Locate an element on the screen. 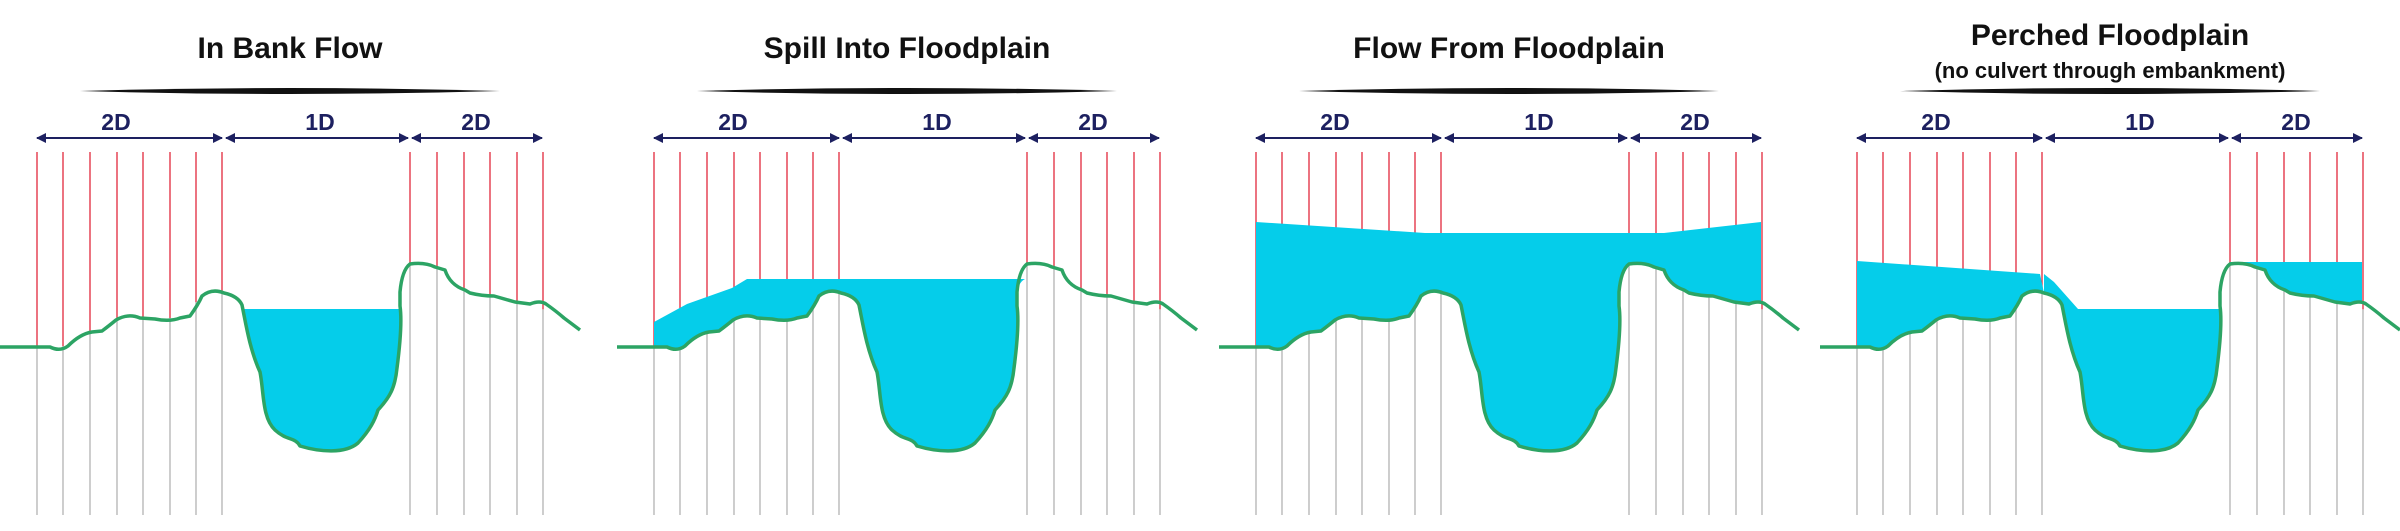 Image resolution: width=2400 pixels, height=531 pixels. panel-subtitle: (no culvert through embankment) is located at coordinates (2110, 70).